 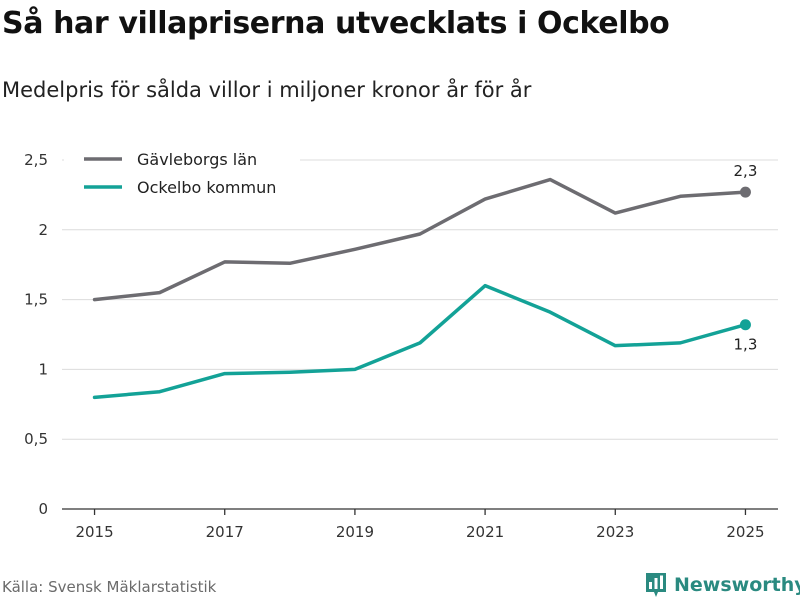 I want to click on x-tick-label: 2019, so click(x=355, y=532).